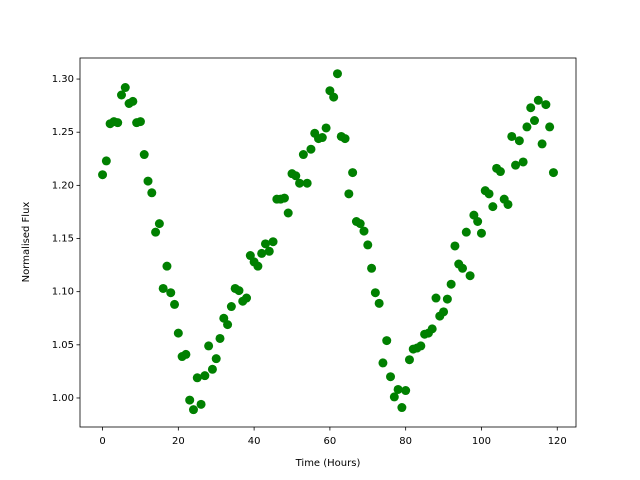  Describe the element at coordinates (63, 239) in the screenshot. I see `y-tick-label: 1.15` at that location.